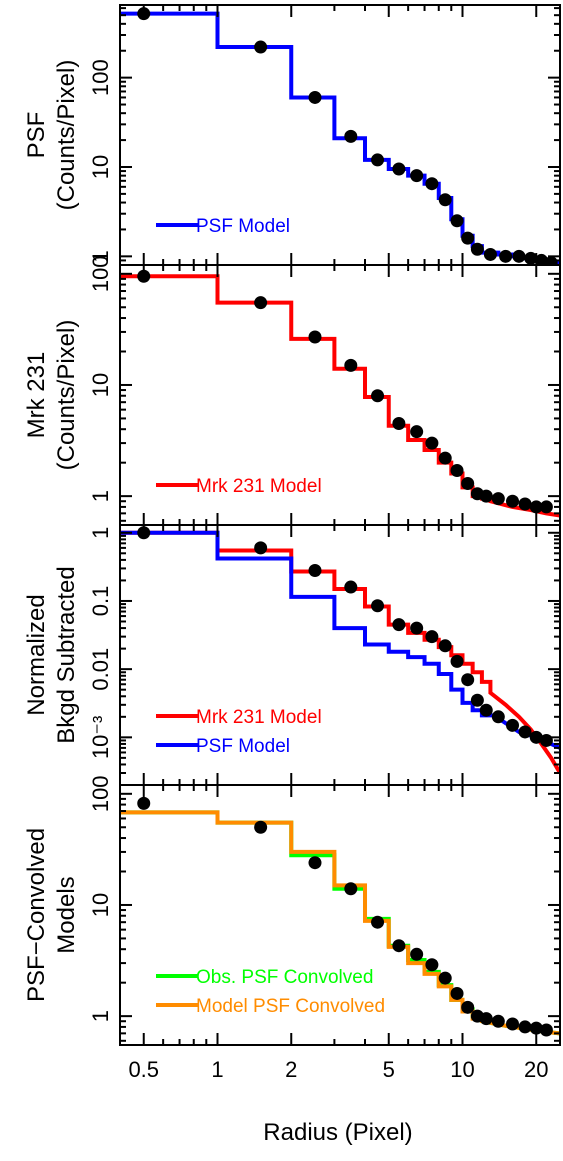  I want to click on y-axis-label-line2-mrk231: (Counts/Pixel), so click(66, 395).